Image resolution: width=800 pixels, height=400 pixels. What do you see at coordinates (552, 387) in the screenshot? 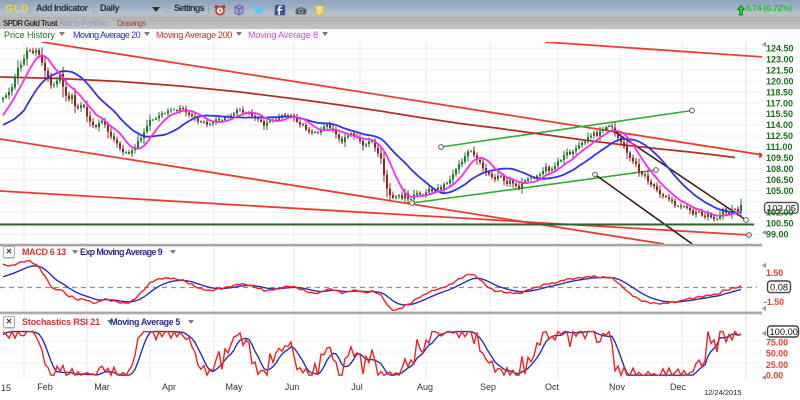
I see `svg-text: Oct` at bounding box center [552, 387].